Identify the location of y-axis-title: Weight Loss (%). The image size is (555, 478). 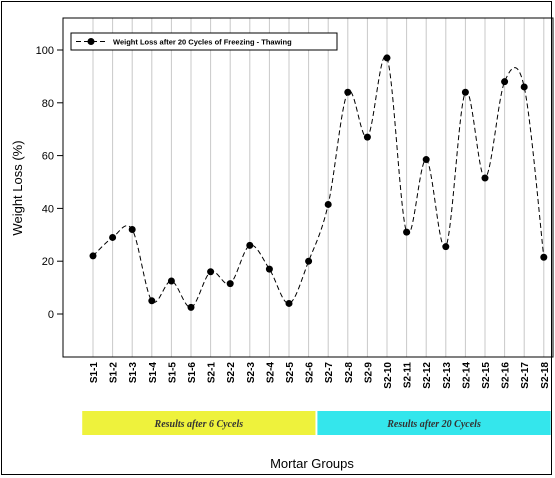
(17, 187).